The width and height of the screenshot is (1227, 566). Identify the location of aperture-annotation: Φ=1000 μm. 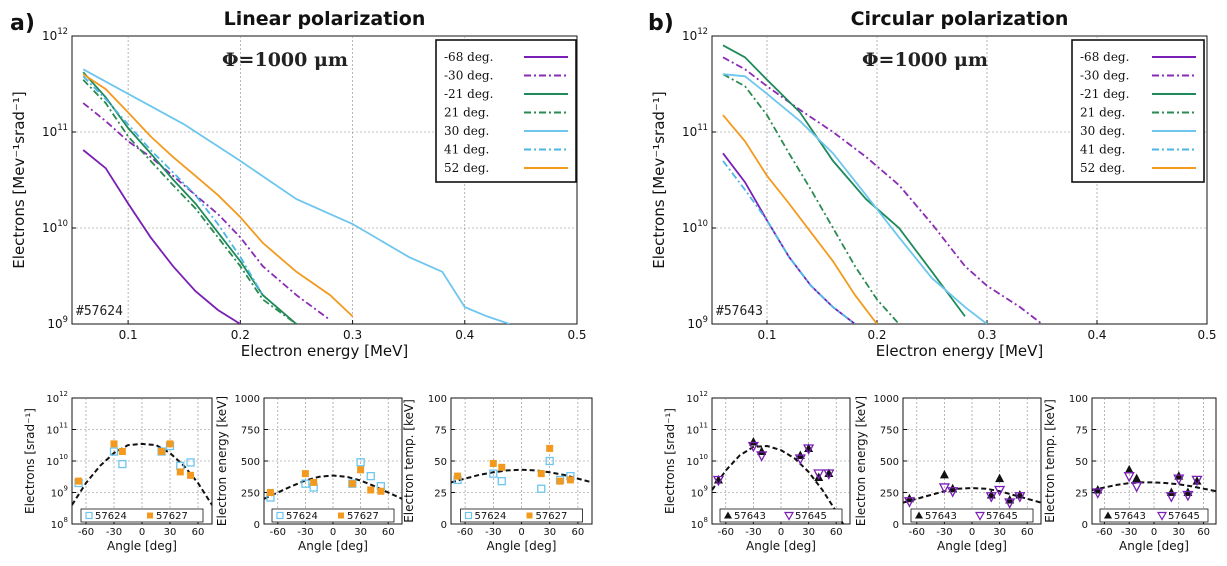
(925, 60).